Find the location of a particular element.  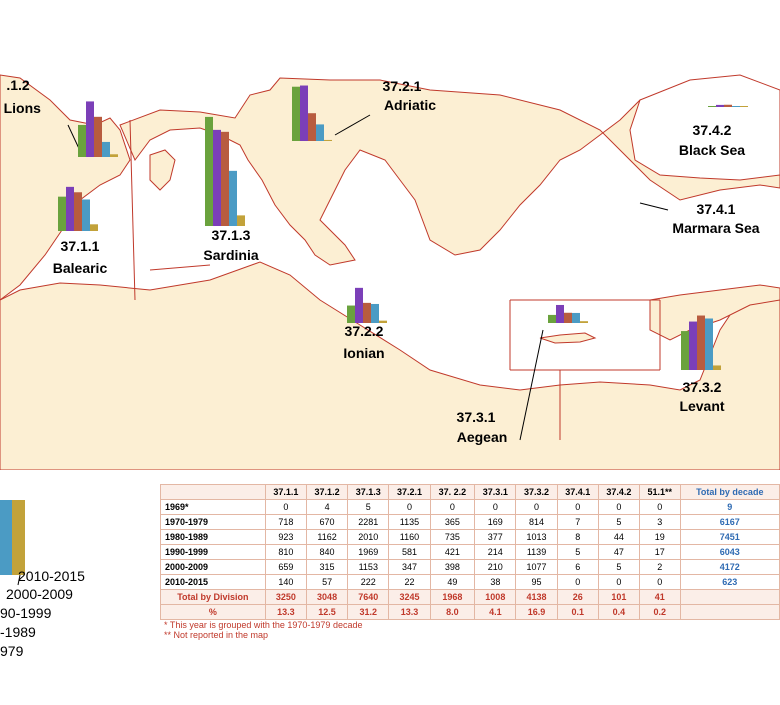

table-cell: 814 is located at coordinates (536, 522).